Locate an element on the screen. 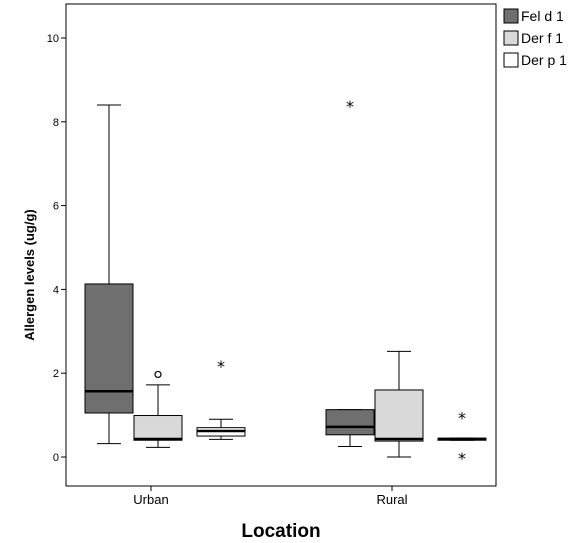 The width and height of the screenshot is (584, 543). x-axis: Urban Rural is located at coordinates (270, 496).